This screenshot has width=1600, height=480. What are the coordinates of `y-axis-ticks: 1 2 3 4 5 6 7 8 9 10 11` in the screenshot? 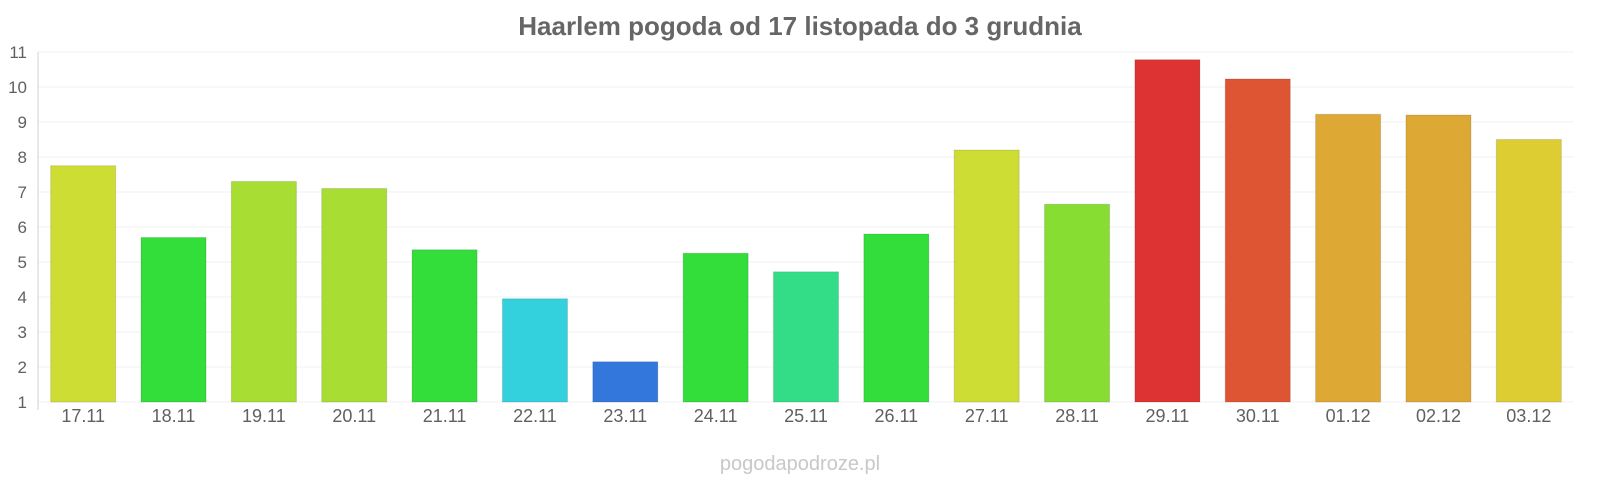 It's located at (17, 227).